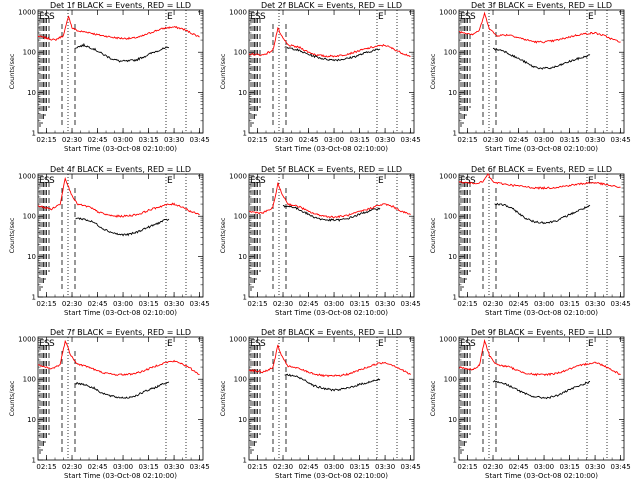 Image resolution: width=640 pixels, height=480 pixels. What do you see at coordinates (541, 169) in the screenshot?
I see `panel-title: Det 6f BLACK = Events, RED = LLD` at bounding box center [541, 169].